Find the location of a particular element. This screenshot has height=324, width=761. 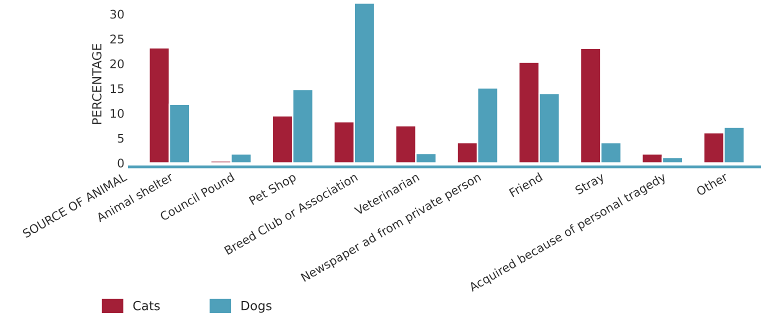

y-tick-label: 15 is located at coordinates (117, 89).